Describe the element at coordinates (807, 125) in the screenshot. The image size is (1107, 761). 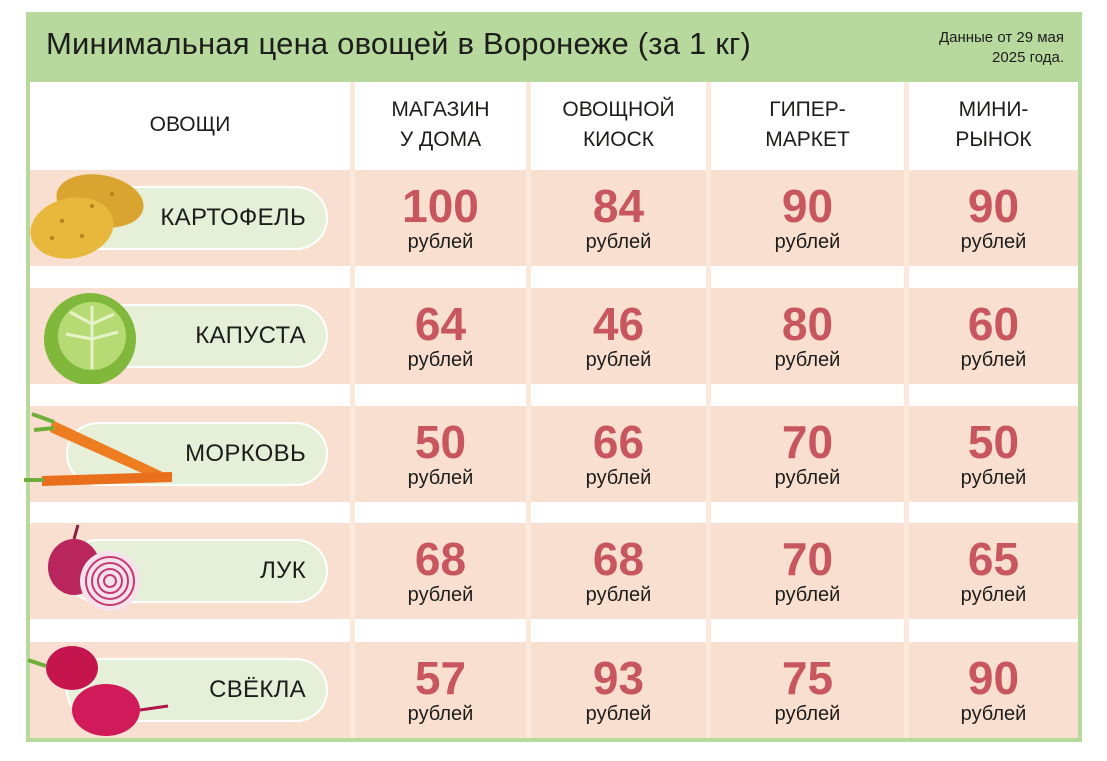
I see `column-header: ГИПЕР- МАРКЕТ` at that location.